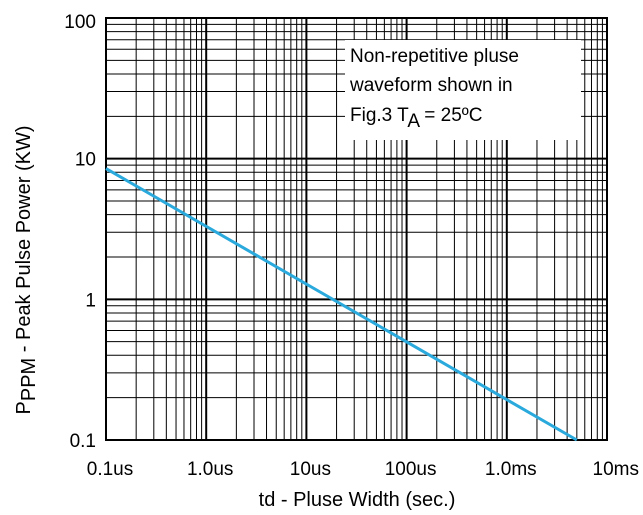 This screenshot has height=515, width=643. What do you see at coordinates (310, 469) in the screenshot?
I see `x-tick-label: 10us` at bounding box center [310, 469].